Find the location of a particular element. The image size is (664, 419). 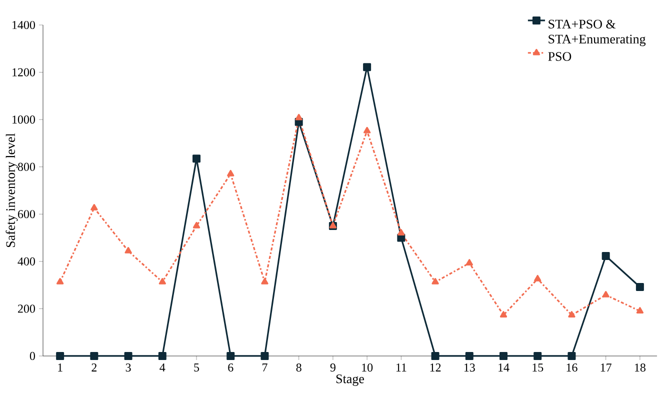

y-tick-label: 1000 is located at coordinates (24, 120).